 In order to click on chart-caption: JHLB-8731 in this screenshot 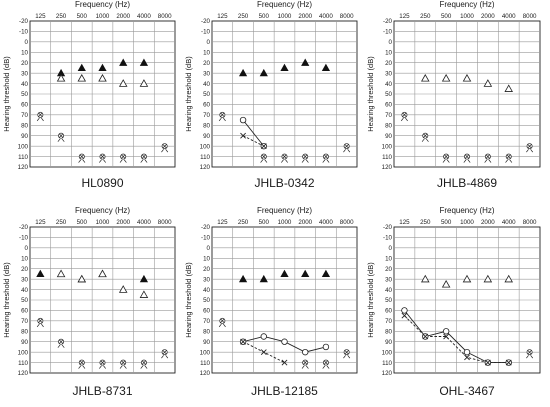, I will do `click(102, 391)`.